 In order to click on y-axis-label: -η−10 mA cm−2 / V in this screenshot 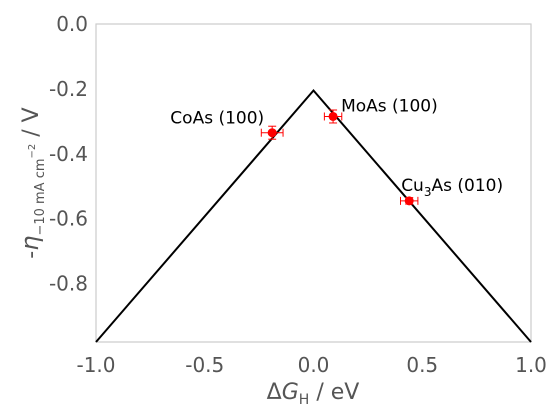, I will do `click(32, 182)`.